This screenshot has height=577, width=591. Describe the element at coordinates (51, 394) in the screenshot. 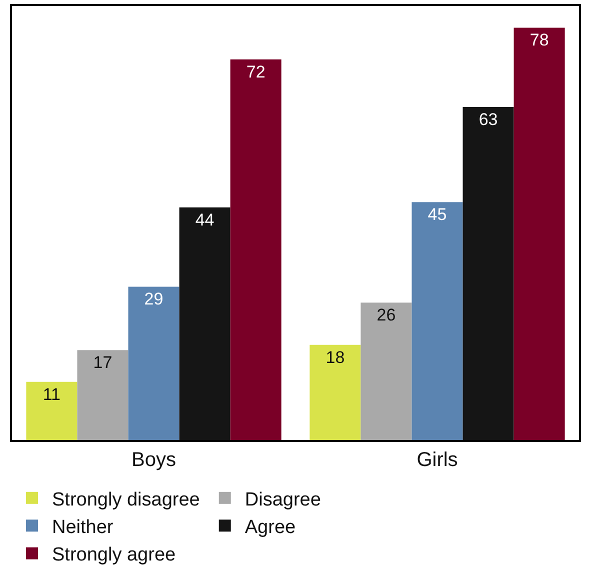

I see `data-label: 11` at that location.